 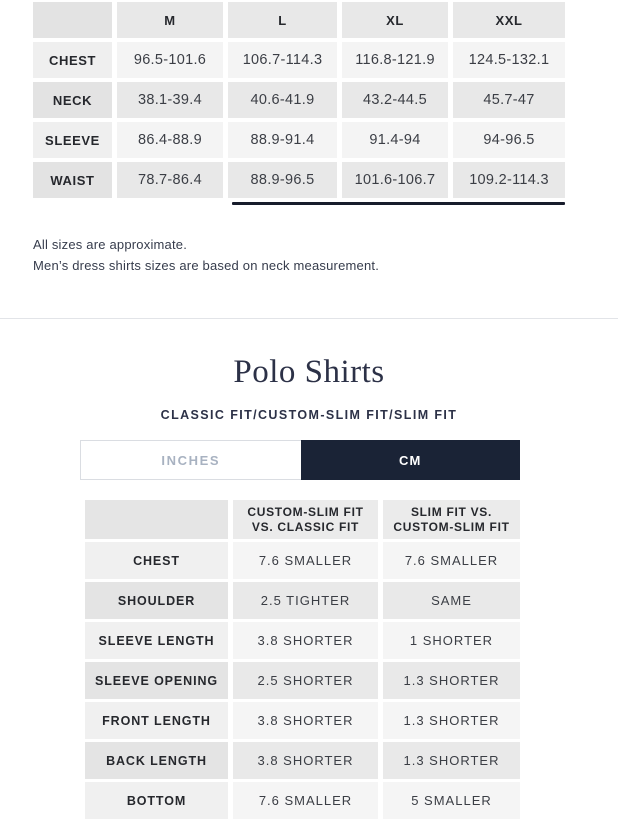 What do you see at coordinates (395, 60) in the screenshot?
I see `table-cell: 116.8-121.9` at bounding box center [395, 60].